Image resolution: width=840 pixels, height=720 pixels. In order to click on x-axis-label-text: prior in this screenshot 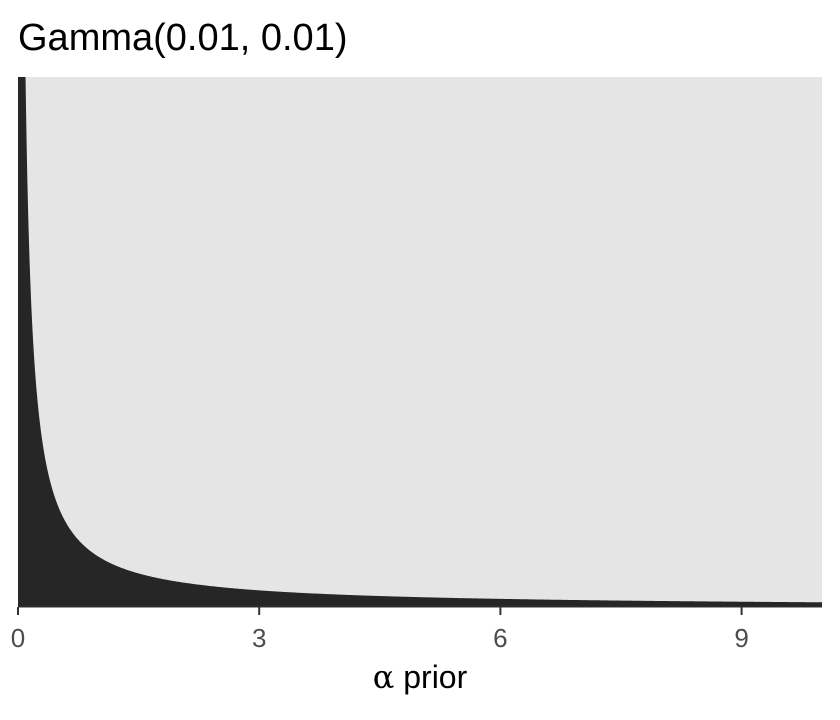, I will do `click(430, 677)`.